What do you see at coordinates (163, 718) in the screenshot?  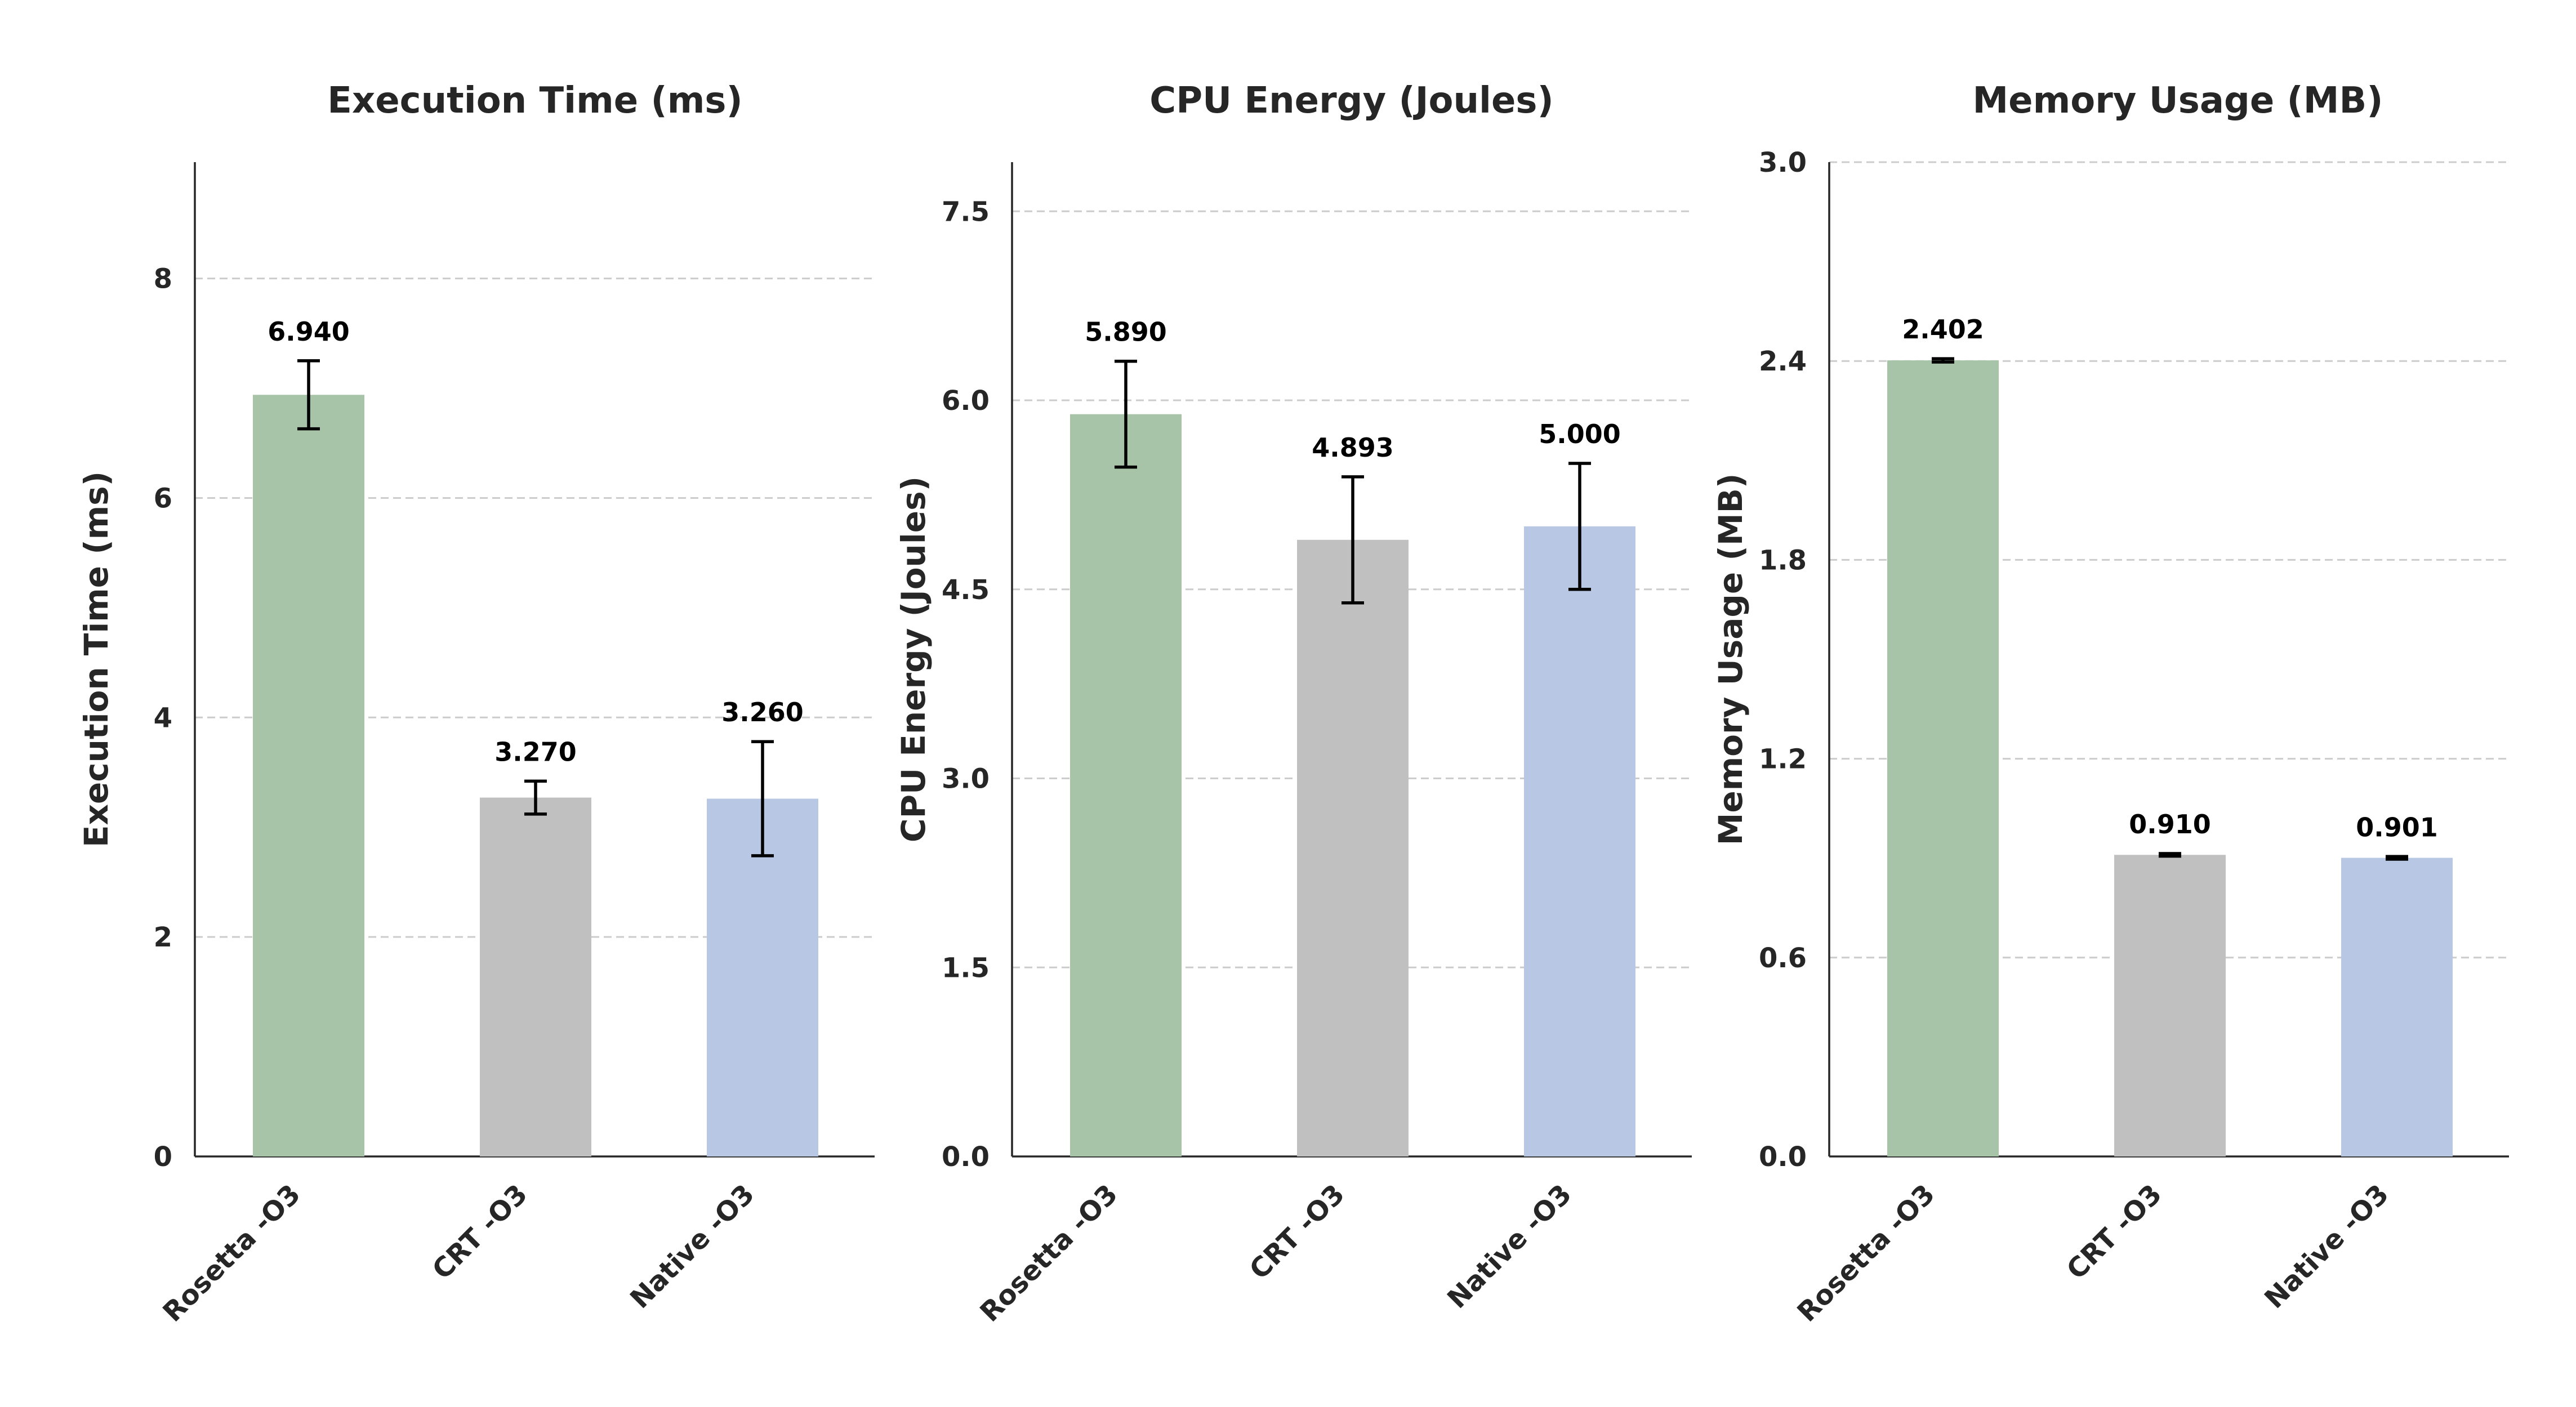 I see `y-tick-label: 4` at bounding box center [163, 718].